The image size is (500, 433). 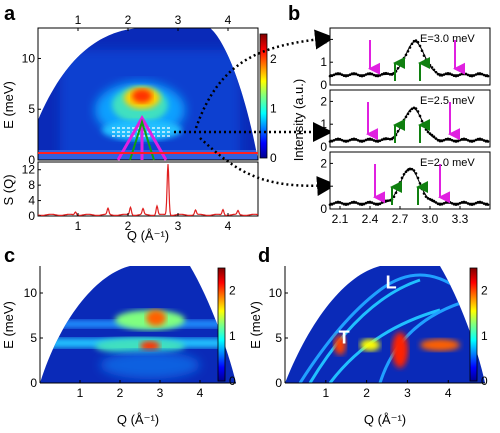 I want to click on a-bot-xlabel: Q (Å⁻¹), so click(x=148, y=235).